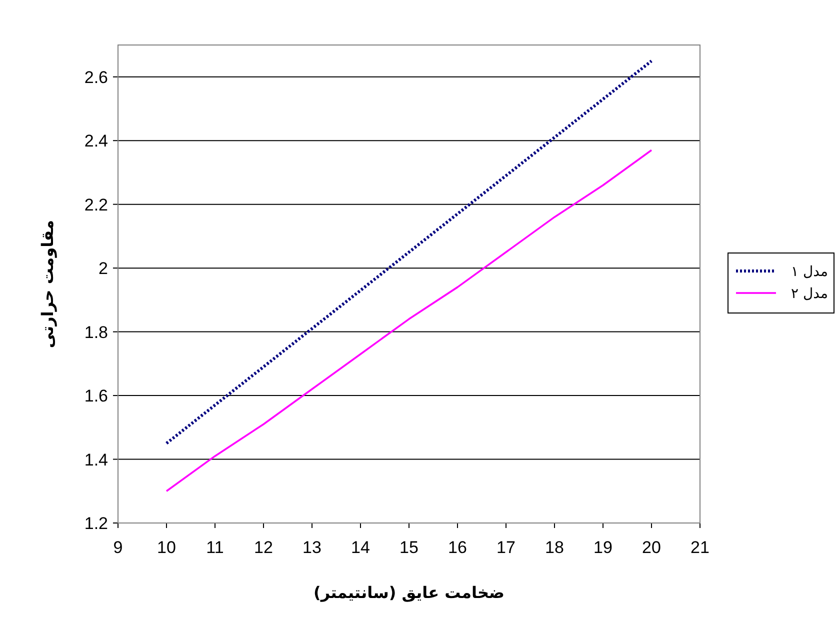 This screenshot has height=621, width=839. Describe the element at coordinates (312, 547) in the screenshot. I see `x-tick-label: 13` at that location.